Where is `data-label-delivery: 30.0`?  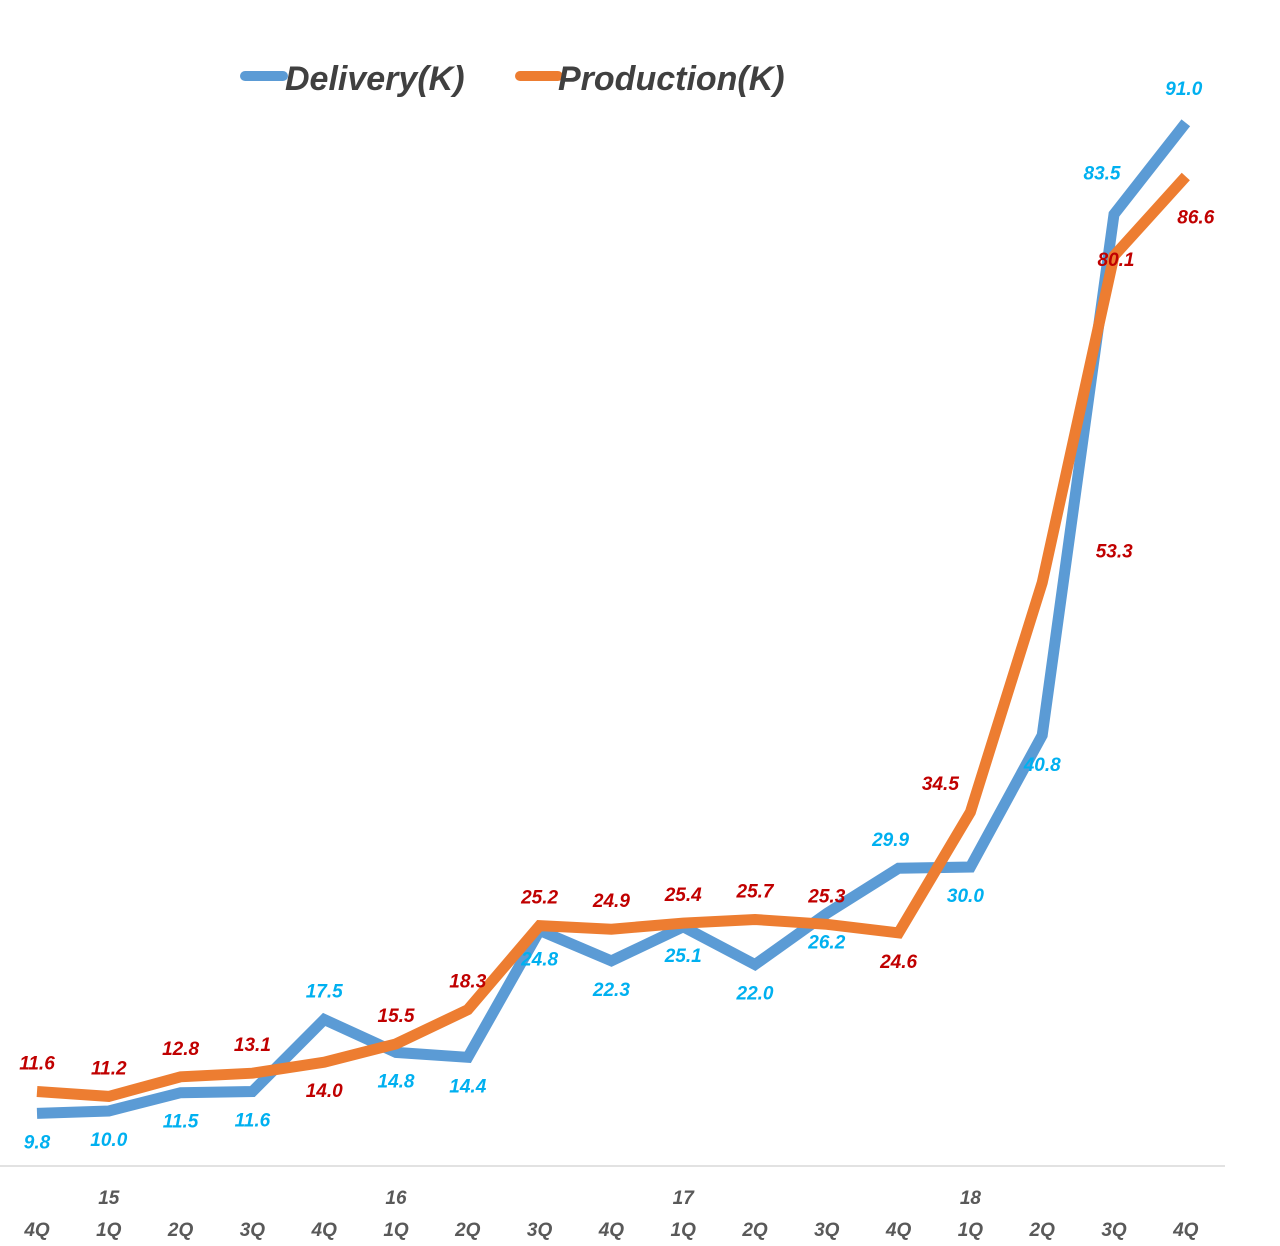
data-label-delivery: 30.0 is located at coordinates (965, 896).